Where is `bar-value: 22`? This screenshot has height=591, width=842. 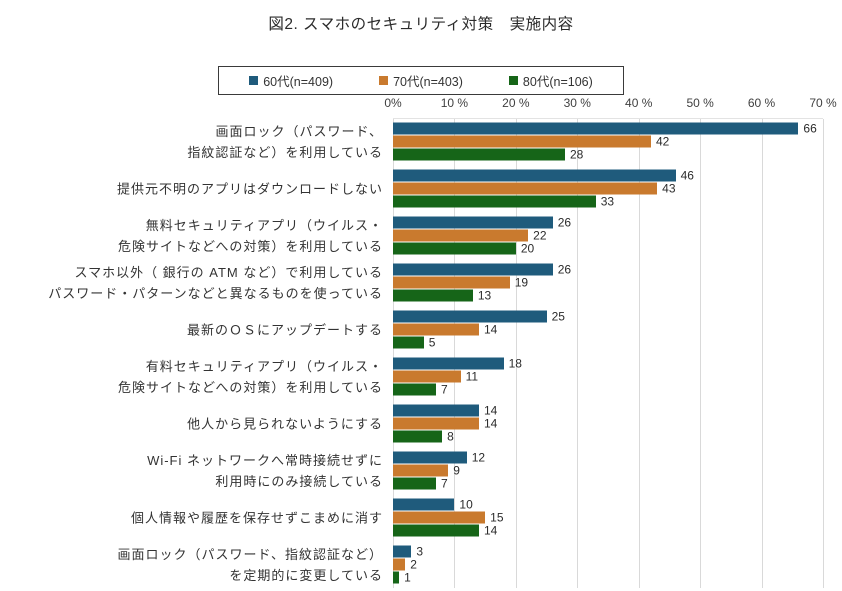 bar-value: 22 is located at coordinates (540, 235).